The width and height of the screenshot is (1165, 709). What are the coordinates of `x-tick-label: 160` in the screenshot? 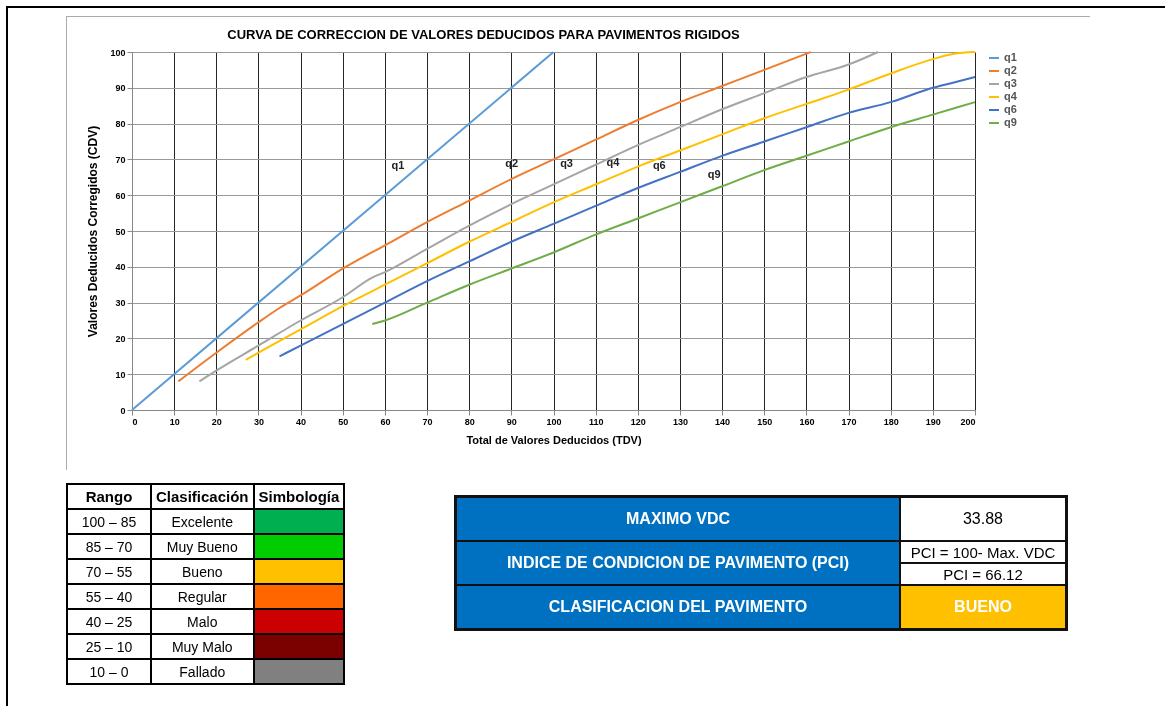 It's located at (807, 421).